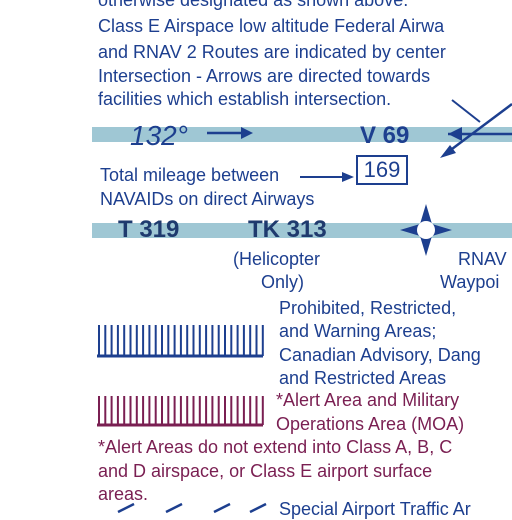 This screenshot has width=512, height=520. What do you see at coordinates (382, 170) in the screenshot?
I see `mileage-box: 169` at bounding box center [382, 170].